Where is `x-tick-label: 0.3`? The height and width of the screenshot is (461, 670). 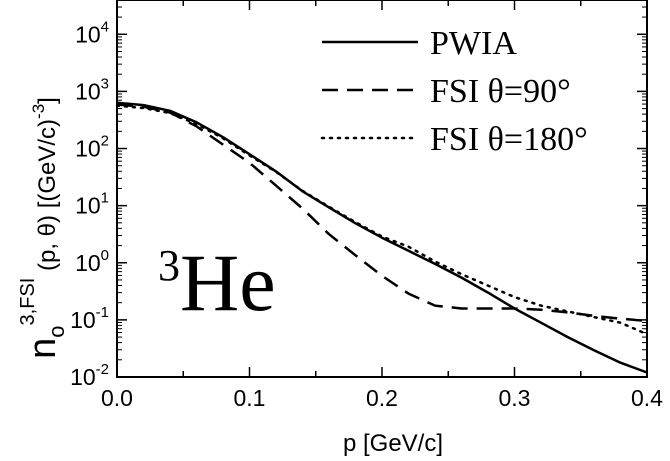
x-tick-label: 0.3 is located at coordinates (515, 398).